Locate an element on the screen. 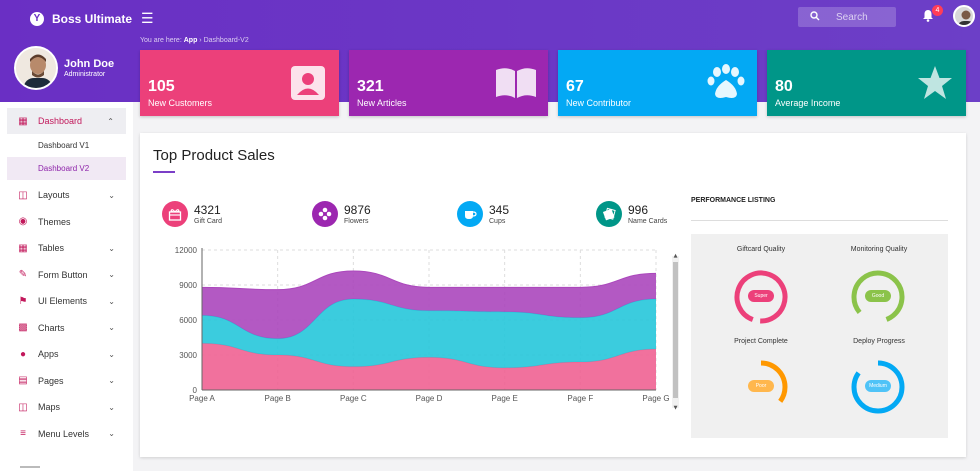  card-label: New Contributor is located at coordinates (599, 103).